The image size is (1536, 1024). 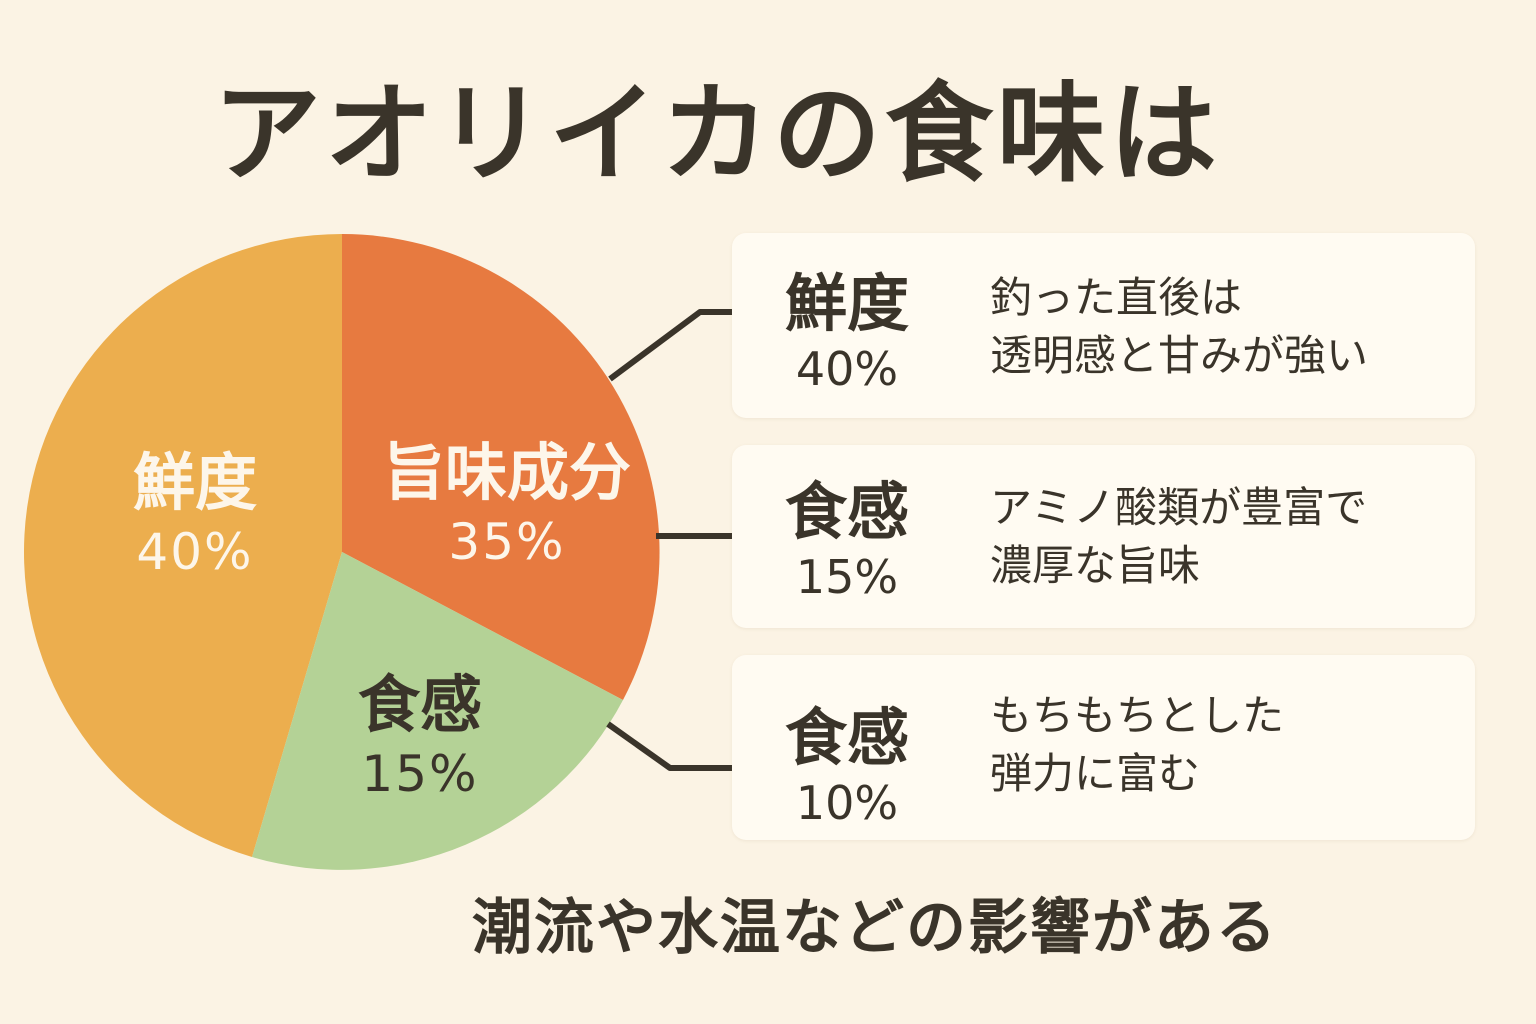 I want to click on card-1-name: 鮮度, so click(x=846, y=303).